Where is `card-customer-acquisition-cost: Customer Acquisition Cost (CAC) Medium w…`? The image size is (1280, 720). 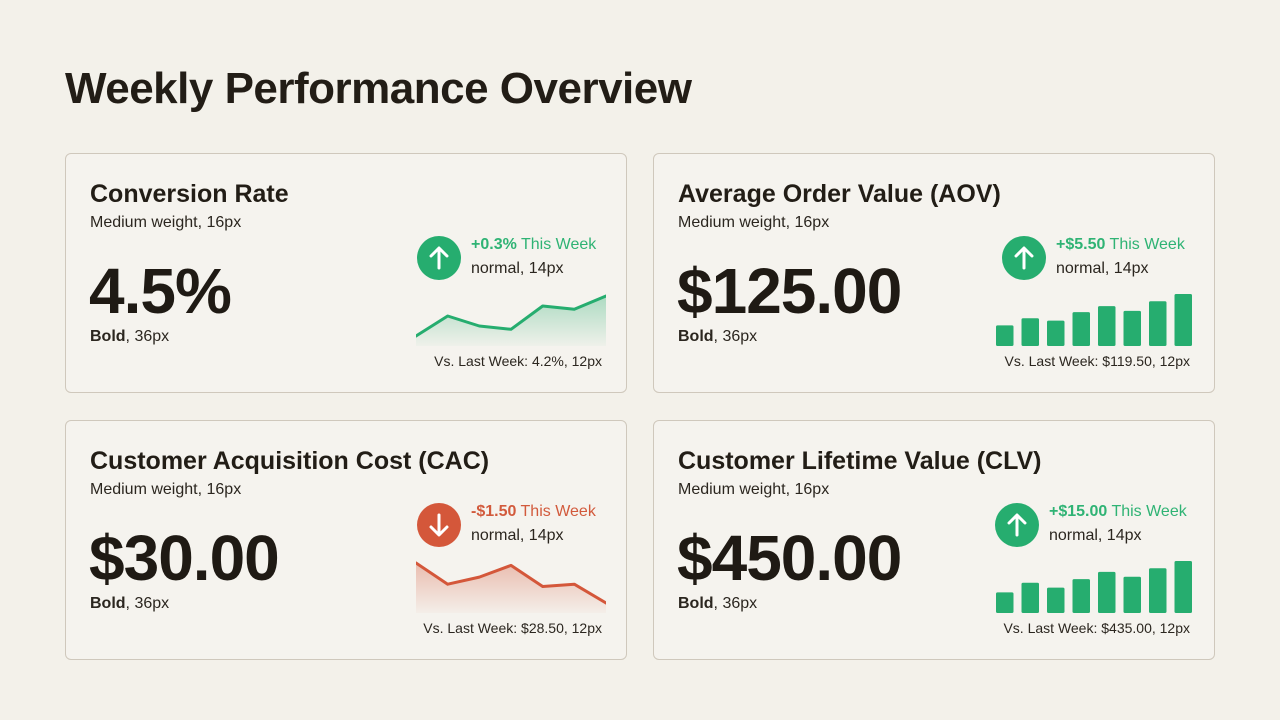
card-customer-acquisition-cost: Customer Acquisition Cost (CAC) Medium w… is located at coordinates (346, 540).